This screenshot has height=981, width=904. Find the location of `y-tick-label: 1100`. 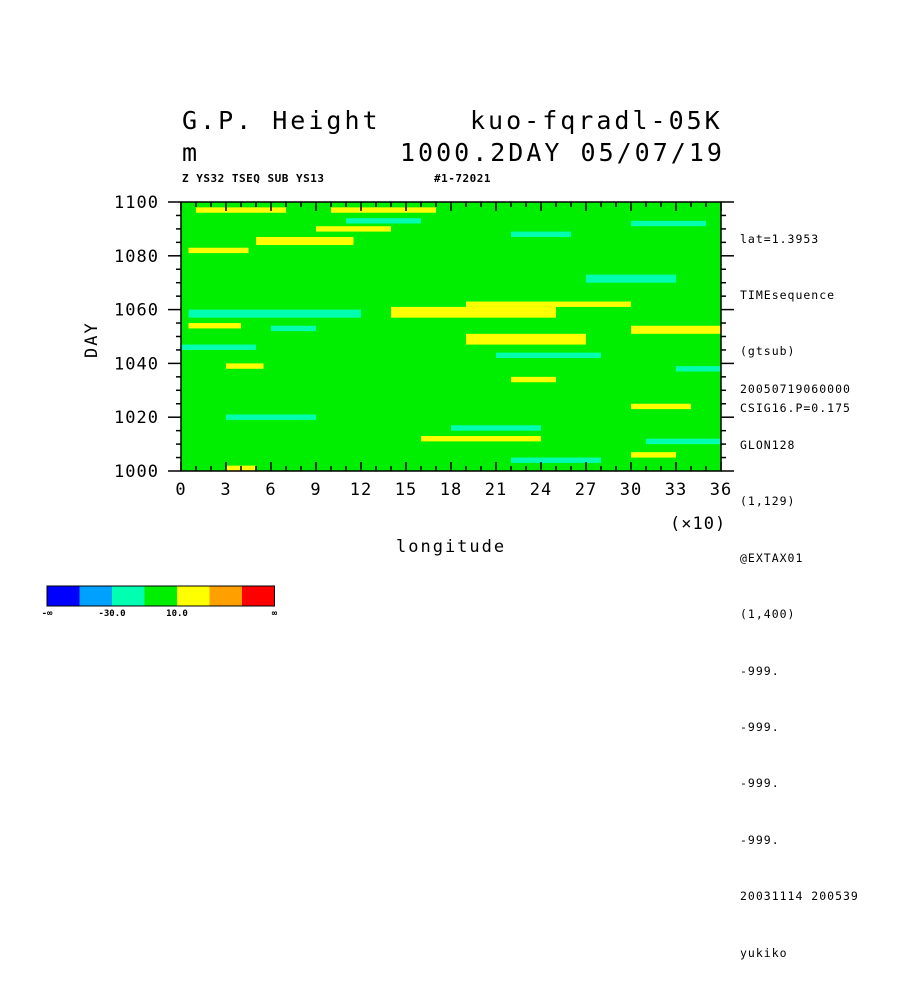

y-tick-label: 1100 is located at coordinates (136, 203).